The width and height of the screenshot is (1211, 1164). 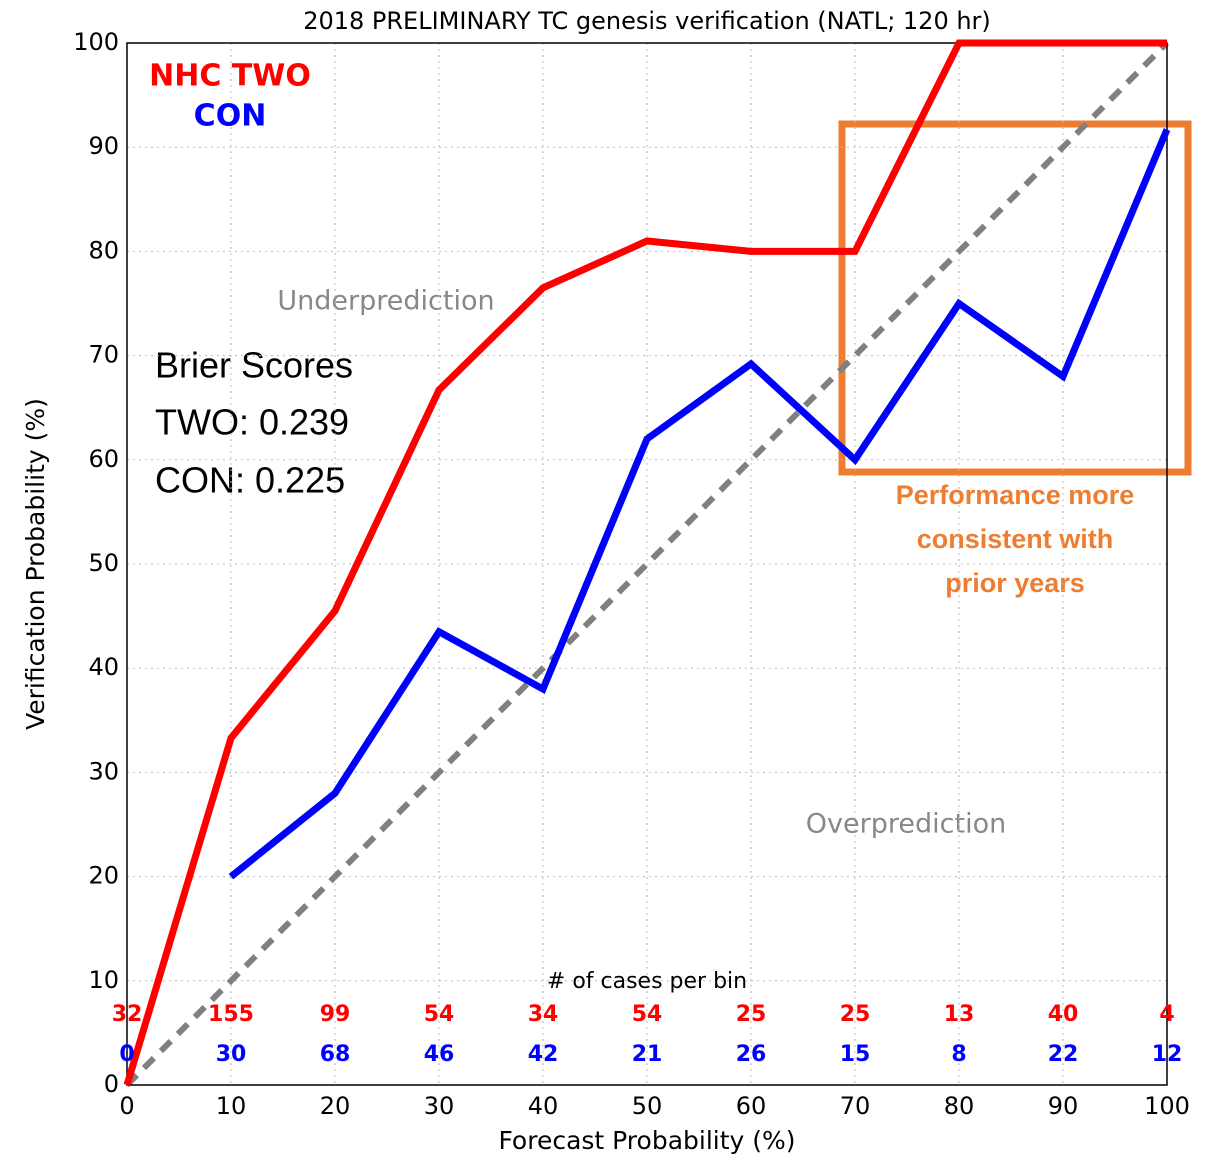 What do you see at coordinates (103, 667) in the screenshot?
I see `y-tick-label: 40` at bounding box center [103, 667].